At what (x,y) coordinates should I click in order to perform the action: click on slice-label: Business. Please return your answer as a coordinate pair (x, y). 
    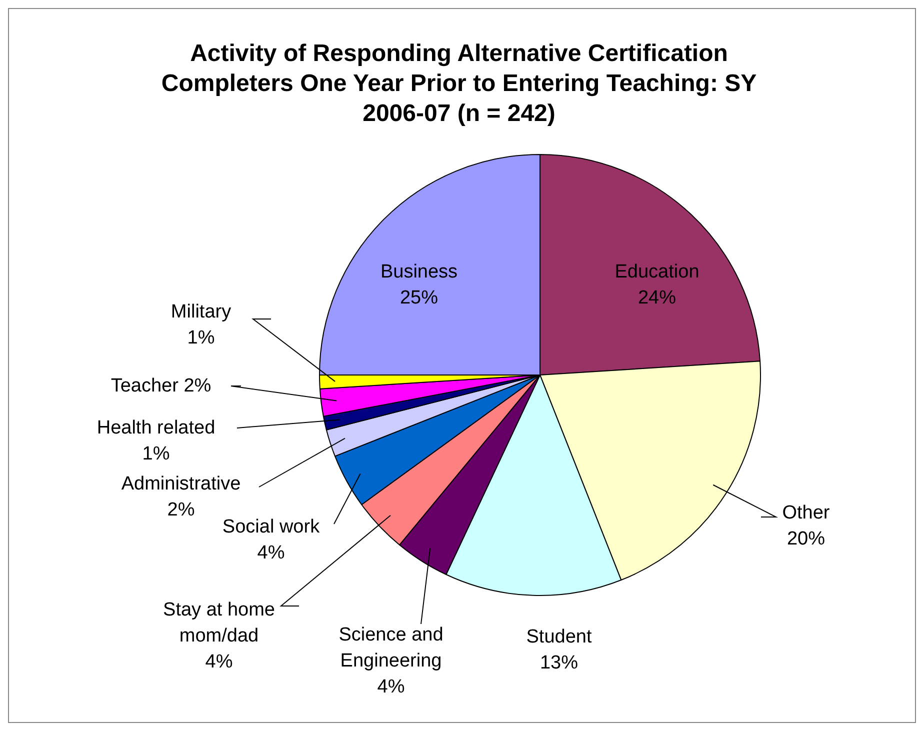
    Looking at the image, I should click on (419, 272).